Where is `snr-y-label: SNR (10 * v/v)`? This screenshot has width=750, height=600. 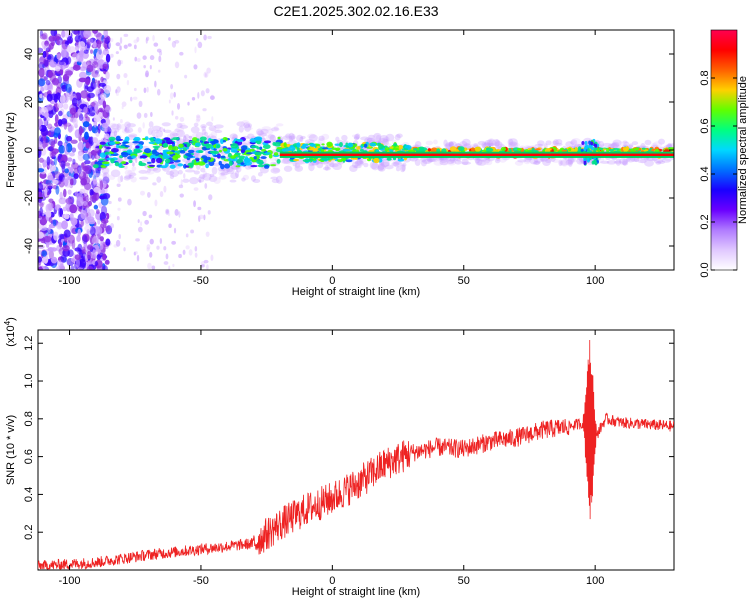
snr-y-label: SNR (10 * v/v) is located at coordinates (11, 450).